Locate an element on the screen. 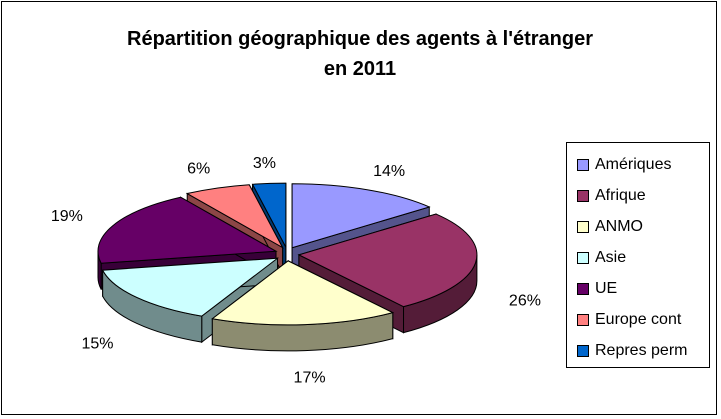  legend-label-anmo: ANMO is located at coordinates (619, 226).